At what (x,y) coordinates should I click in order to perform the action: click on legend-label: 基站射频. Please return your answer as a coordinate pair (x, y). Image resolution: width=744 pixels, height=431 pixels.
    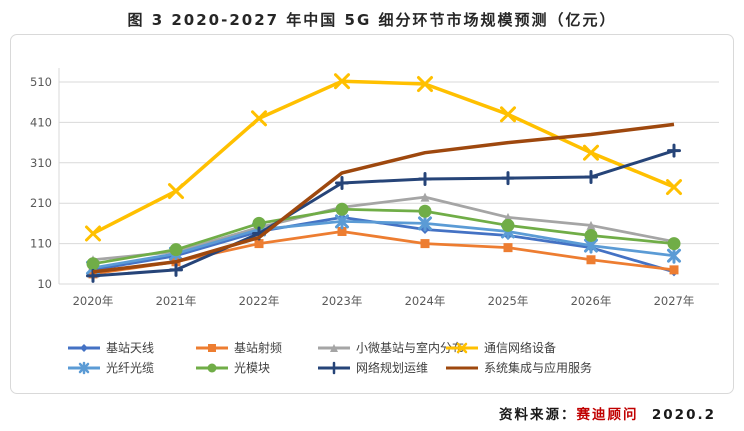
    Looking at the image, I should click on (258, 348).